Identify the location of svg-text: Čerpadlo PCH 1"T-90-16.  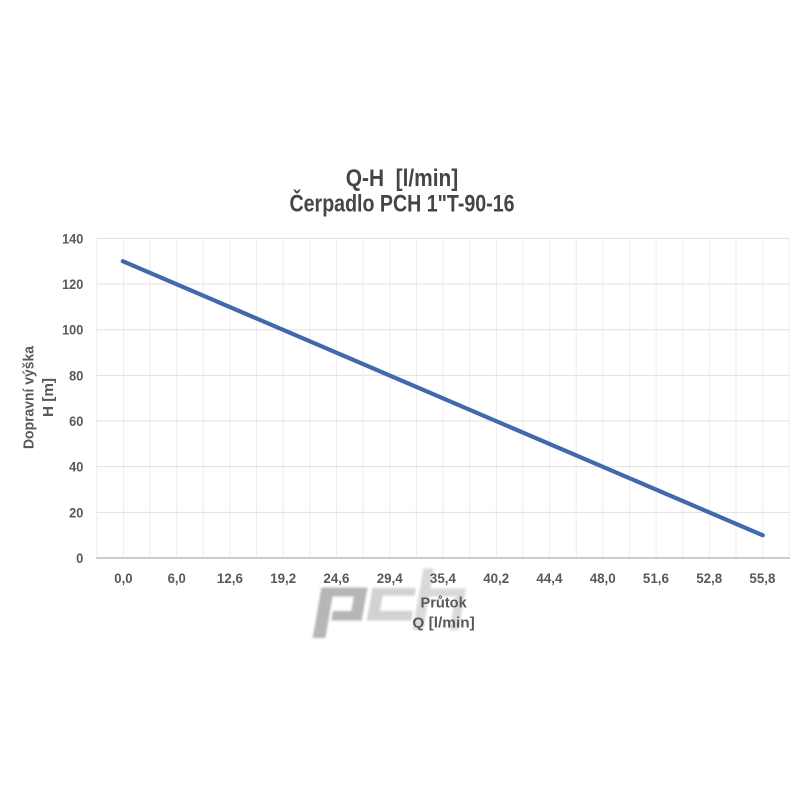
(402, 204).